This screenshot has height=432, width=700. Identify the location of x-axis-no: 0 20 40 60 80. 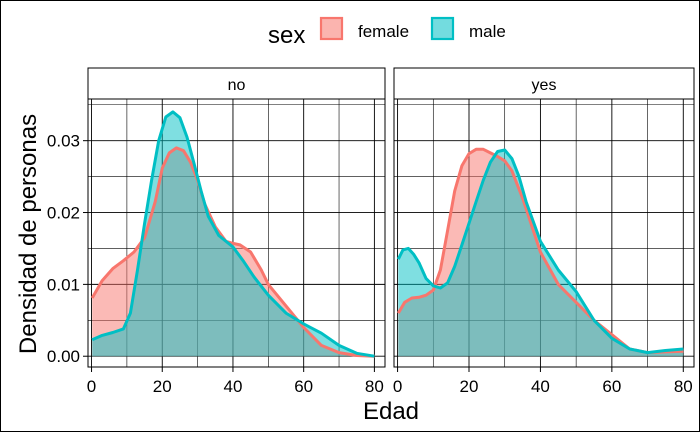
(235, 381).